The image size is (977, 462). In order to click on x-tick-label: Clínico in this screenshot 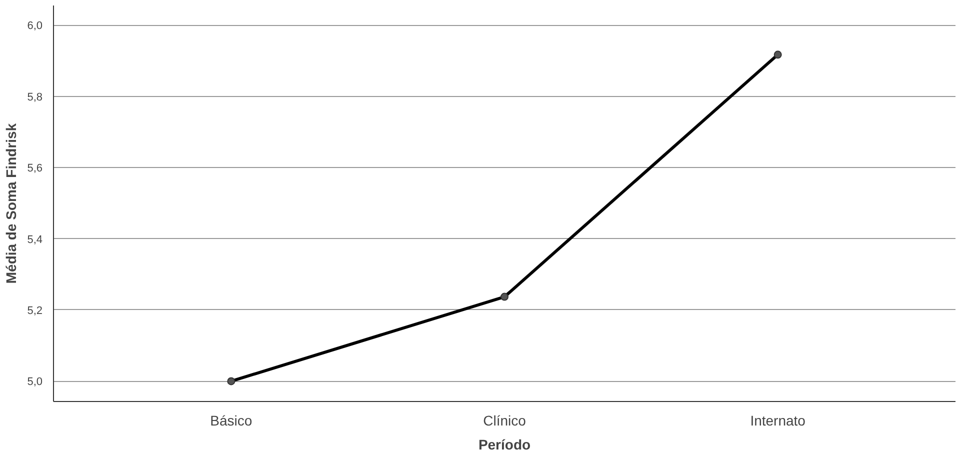, I will do `click(504, 420)`.